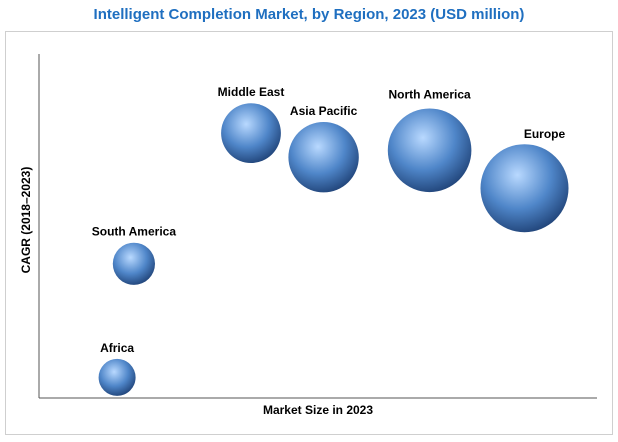 This screenshot has width=618, height=442. Describe the element at coordinates (324, 111) in the screenshot. I see `bubble-label-asia-pacific: Asia Pacific` at that location.